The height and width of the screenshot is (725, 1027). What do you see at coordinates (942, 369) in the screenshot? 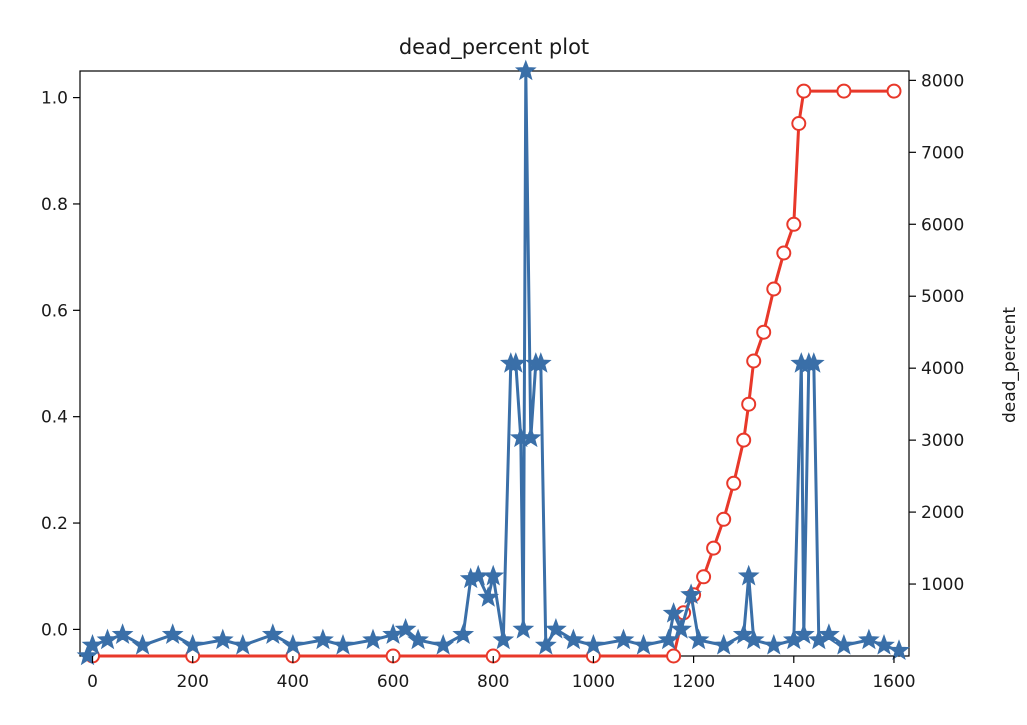
I see `y-right-tick-label: 4000` at bounding box center [942, 369].